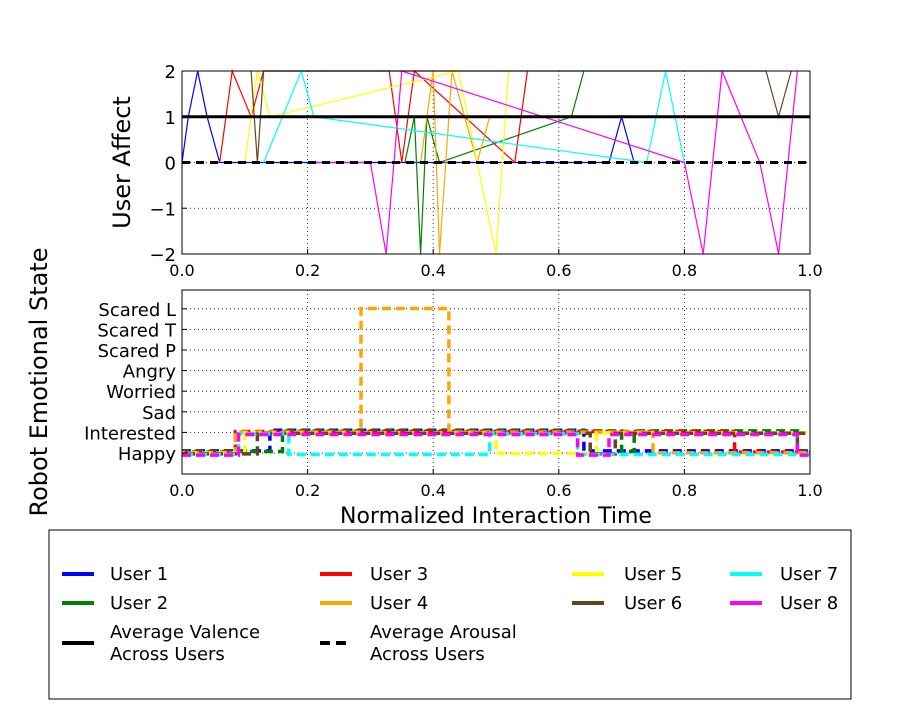 This screenshot has height=710, width=900. What do you see at coordinates (399, 603) in the screenshot?
I see `legend-label: User 4` at bounding box center [399, 603].